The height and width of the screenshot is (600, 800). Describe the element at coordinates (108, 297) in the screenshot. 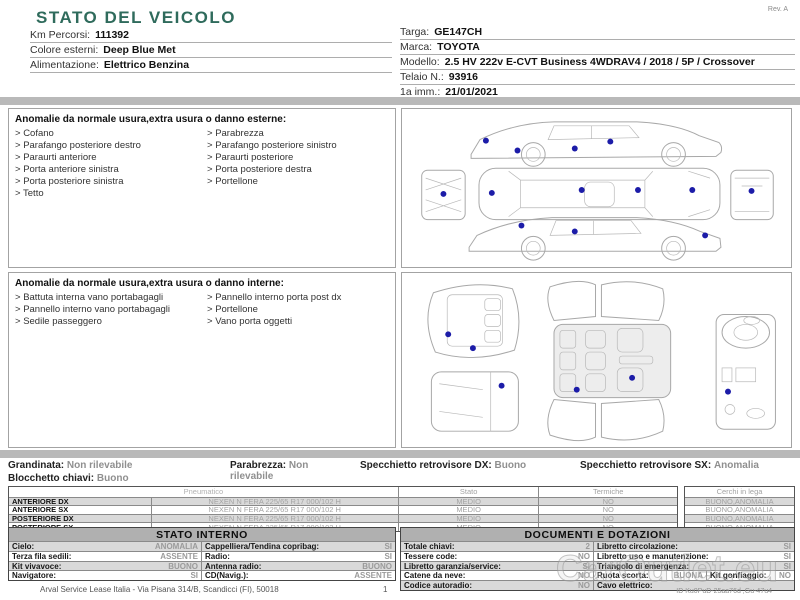

I see `anomaly-item: Battuta interna vano portabagagli` at that location.